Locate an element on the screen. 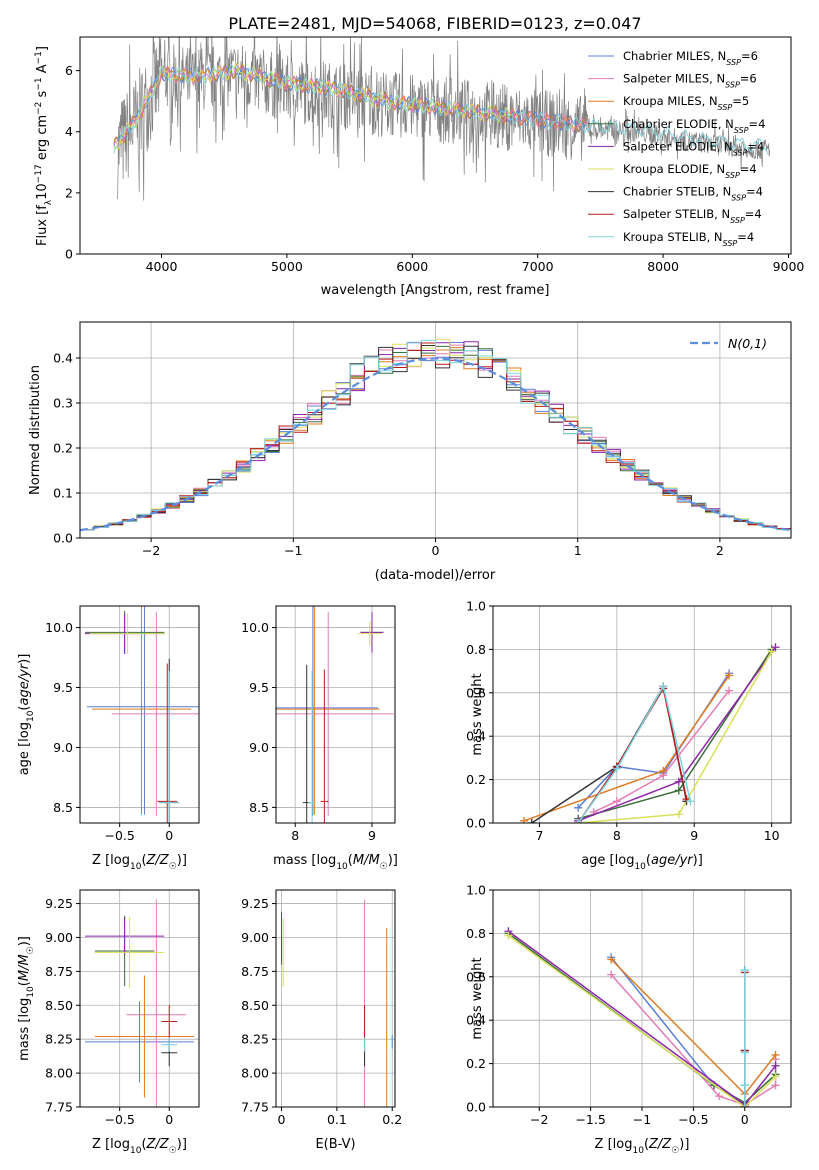 This screenshot has width=819, height=1170. legend-name: Salpeter ELODIE, N is located at coordinates (678, 146).